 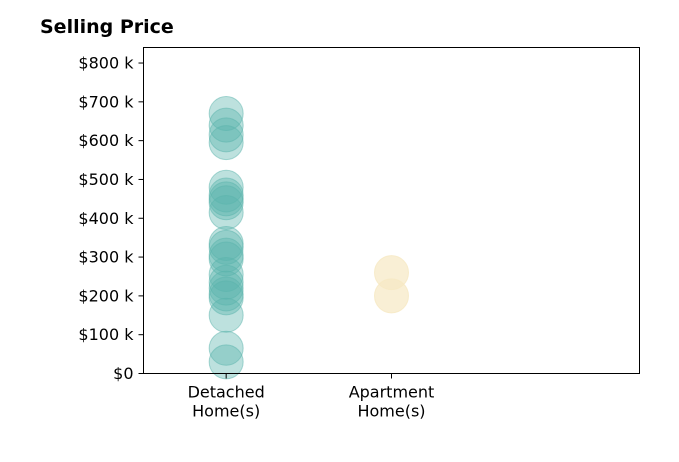 What do you see at coordinates (392, 402) in the screenshot?
I see `x-tick-label: Apartment Home(s)` at bounding box center [392, 402].